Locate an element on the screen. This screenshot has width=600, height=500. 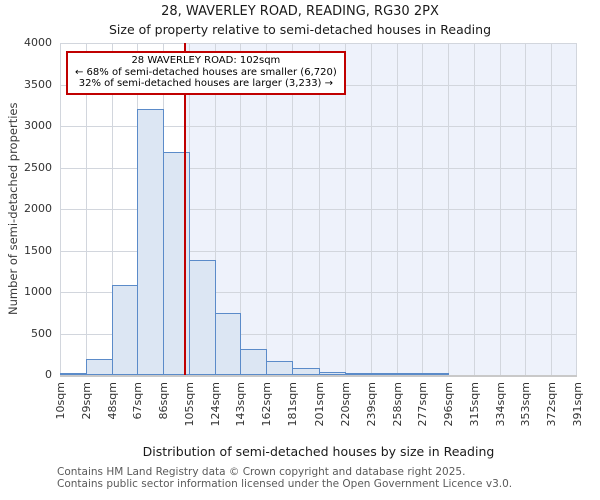
chart-title: 28, WAVERLEY ROAD, READING, RG30 2PX is located at coordinates (300, 11).